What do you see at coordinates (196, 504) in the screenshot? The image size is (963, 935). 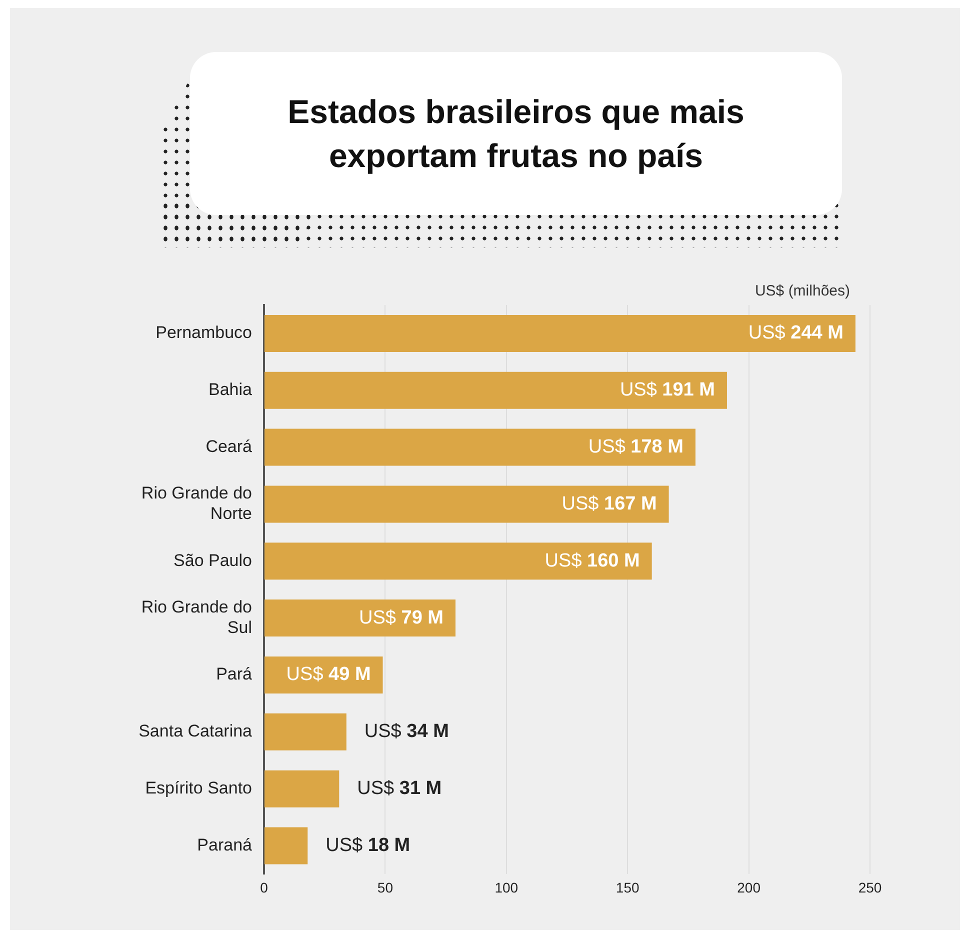 I see `y-tick-label: Rio Grande do Norte` at bounding box center [196, 504].